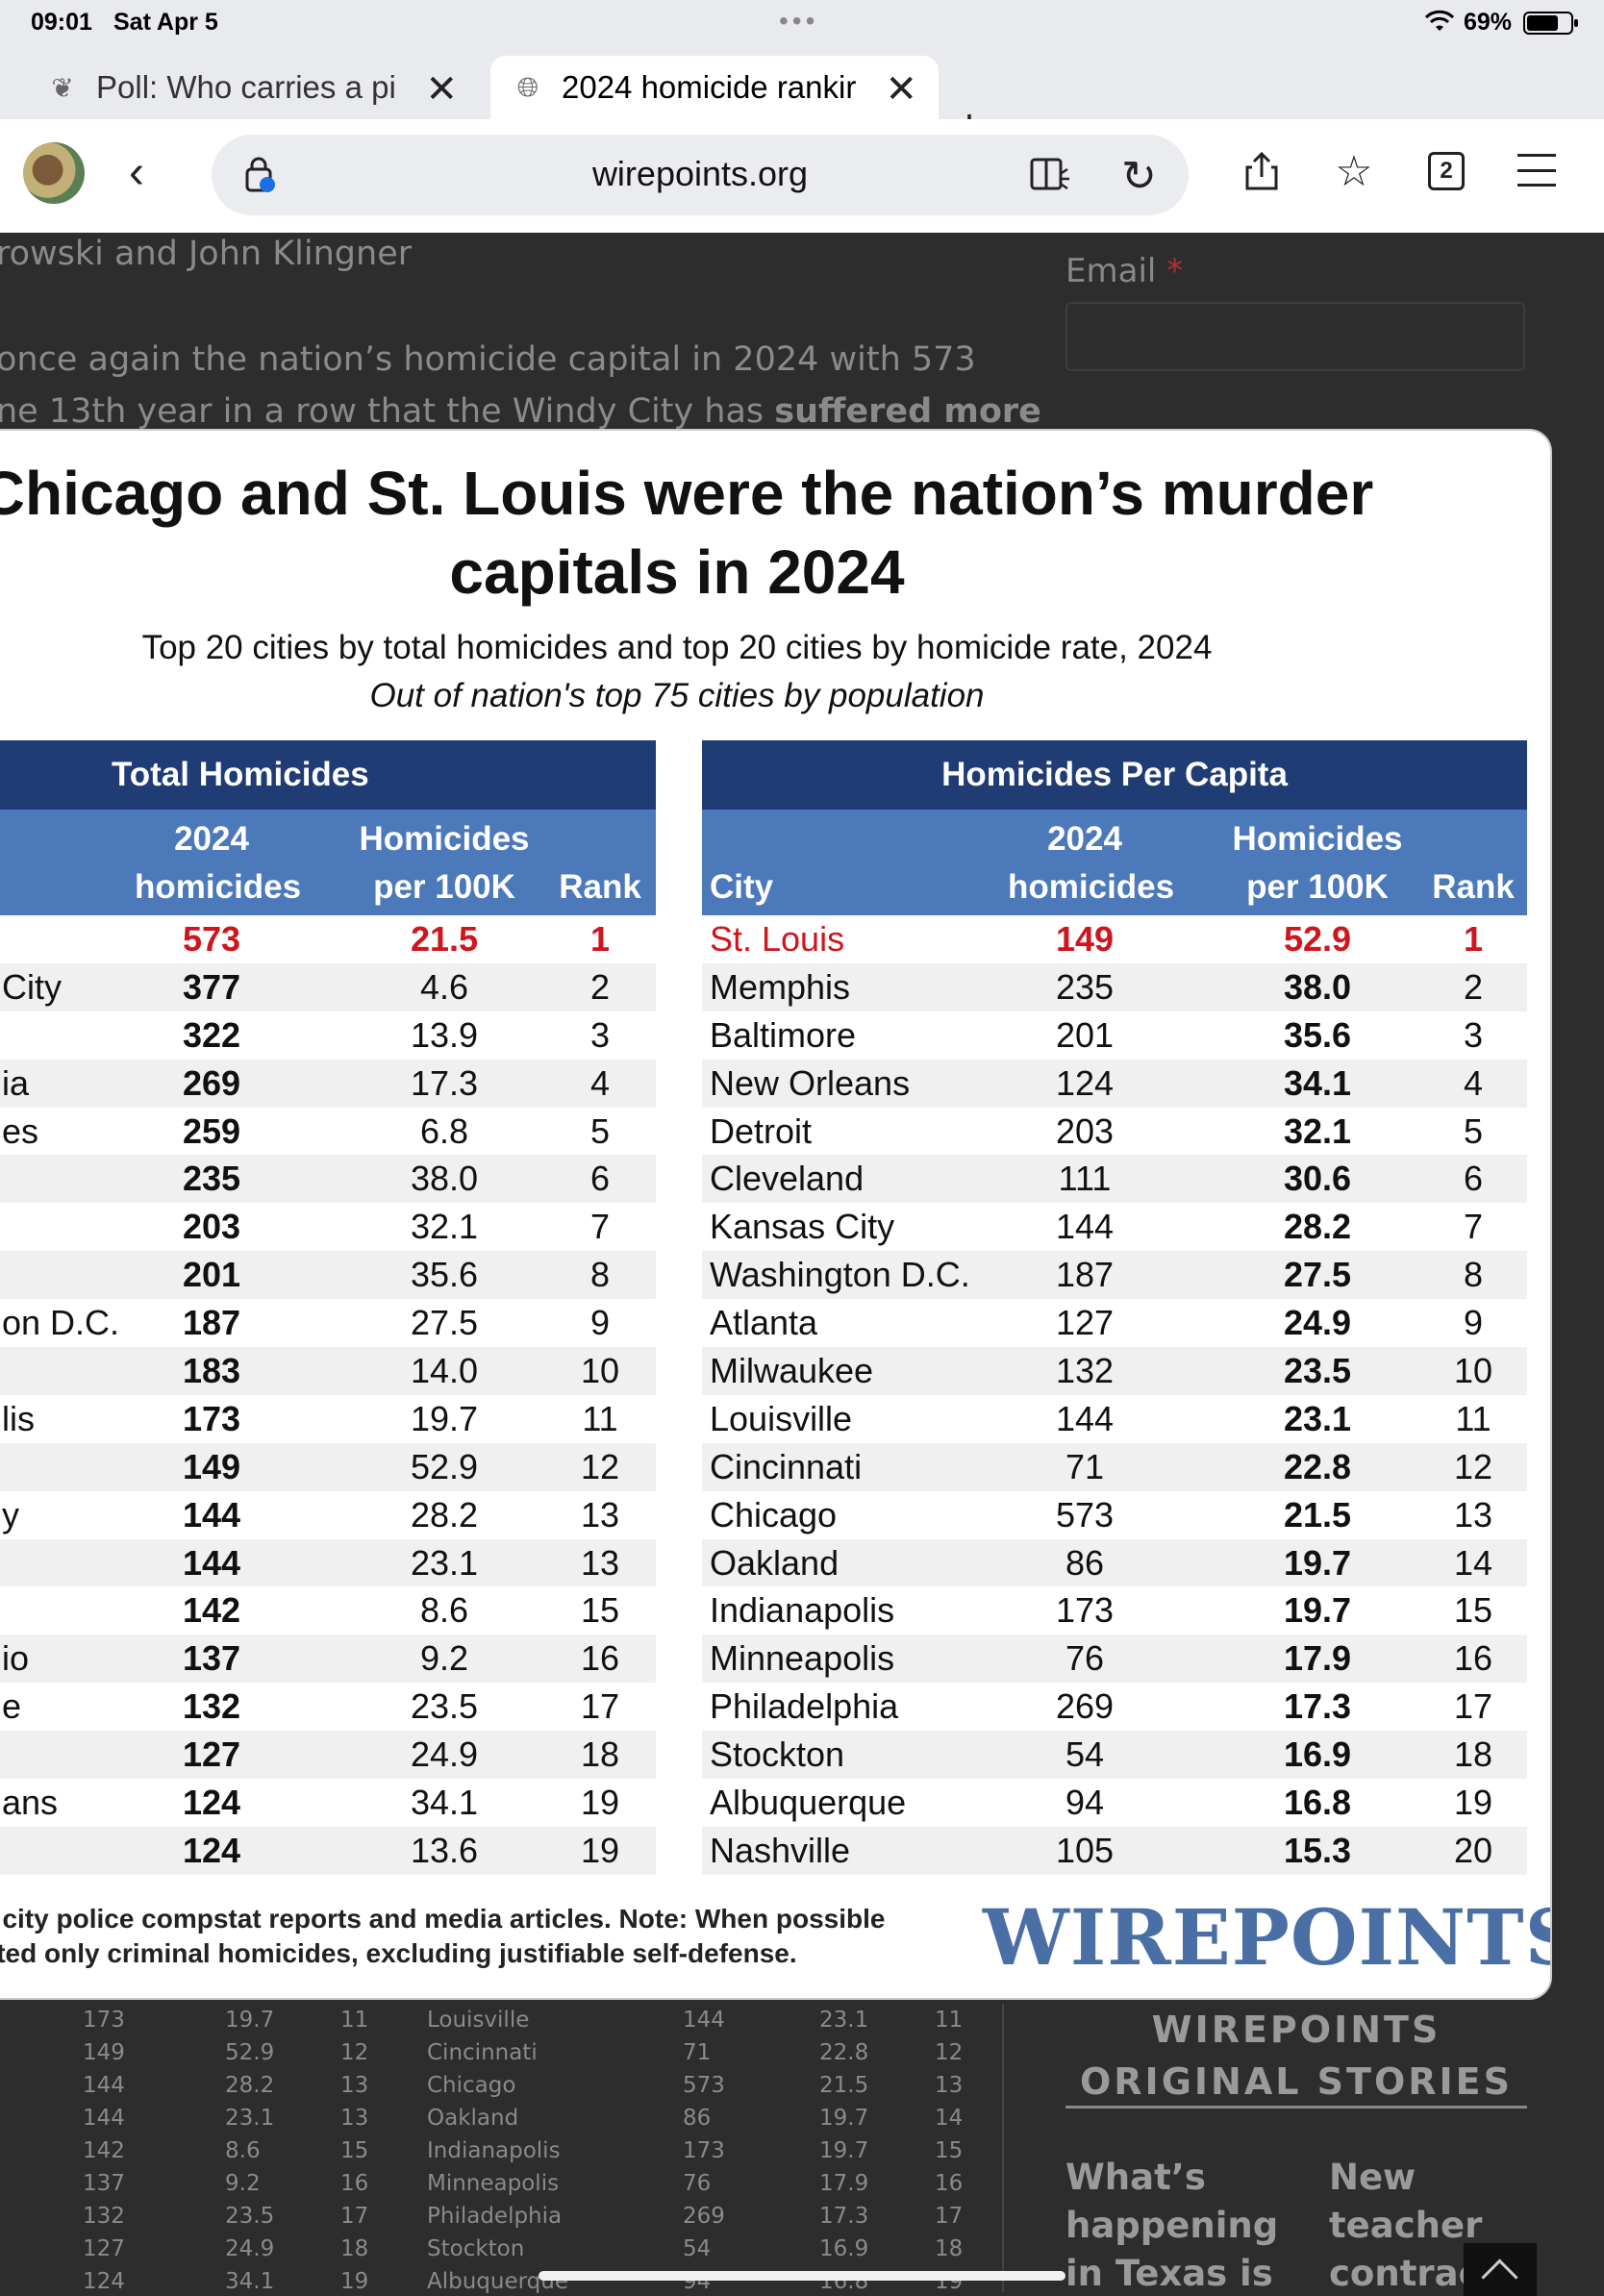 This screenshot has width=1604, height=2296. Describe the element at coordinates (211, 1466) in the screenshot. I see `homicides-cell: 149` at that location.